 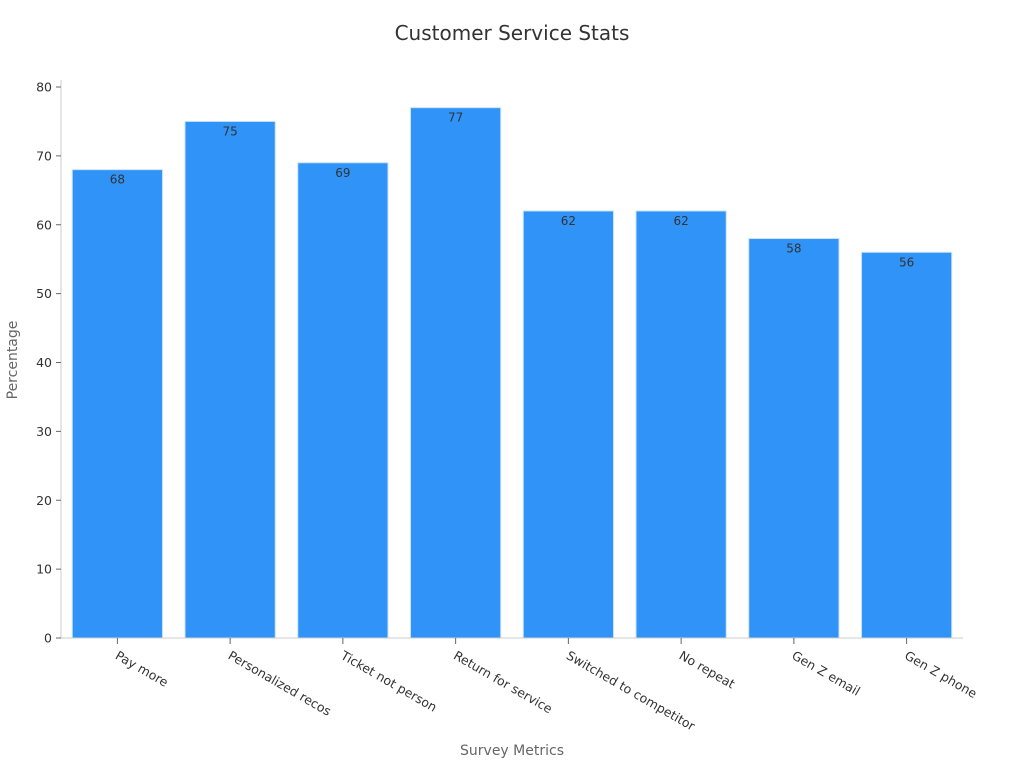 I want to click on y-axis: 0 10 20 30 40 50 60 70 80, so click(x=49, y=363).